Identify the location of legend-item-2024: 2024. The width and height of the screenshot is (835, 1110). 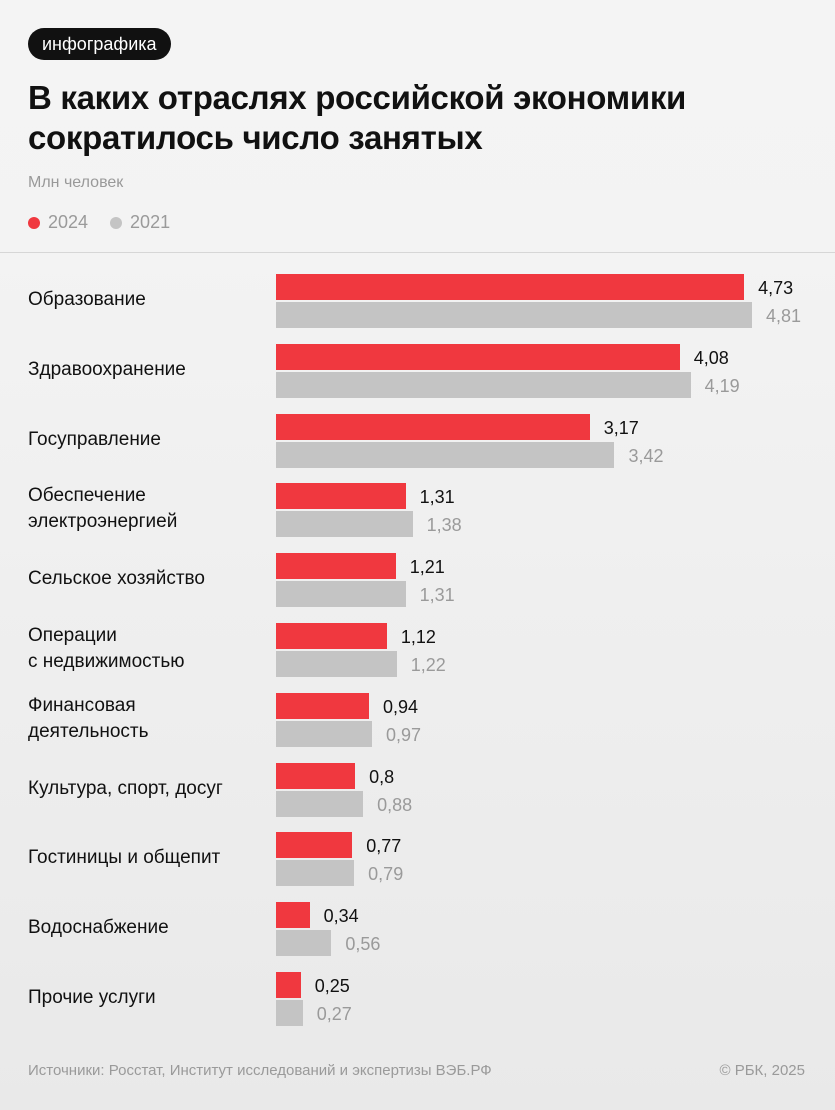
(58, 222).